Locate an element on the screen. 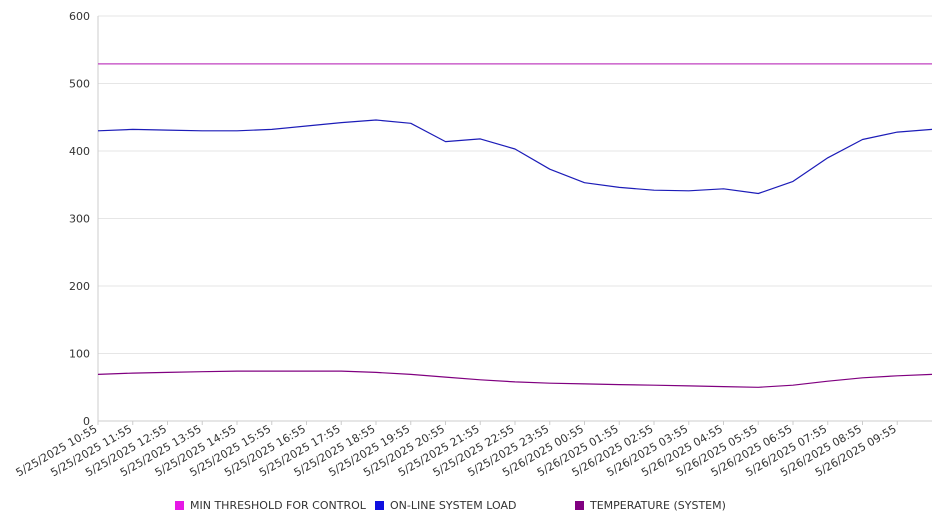  y-tick-label: 400 is located at coordinates (79, 151).